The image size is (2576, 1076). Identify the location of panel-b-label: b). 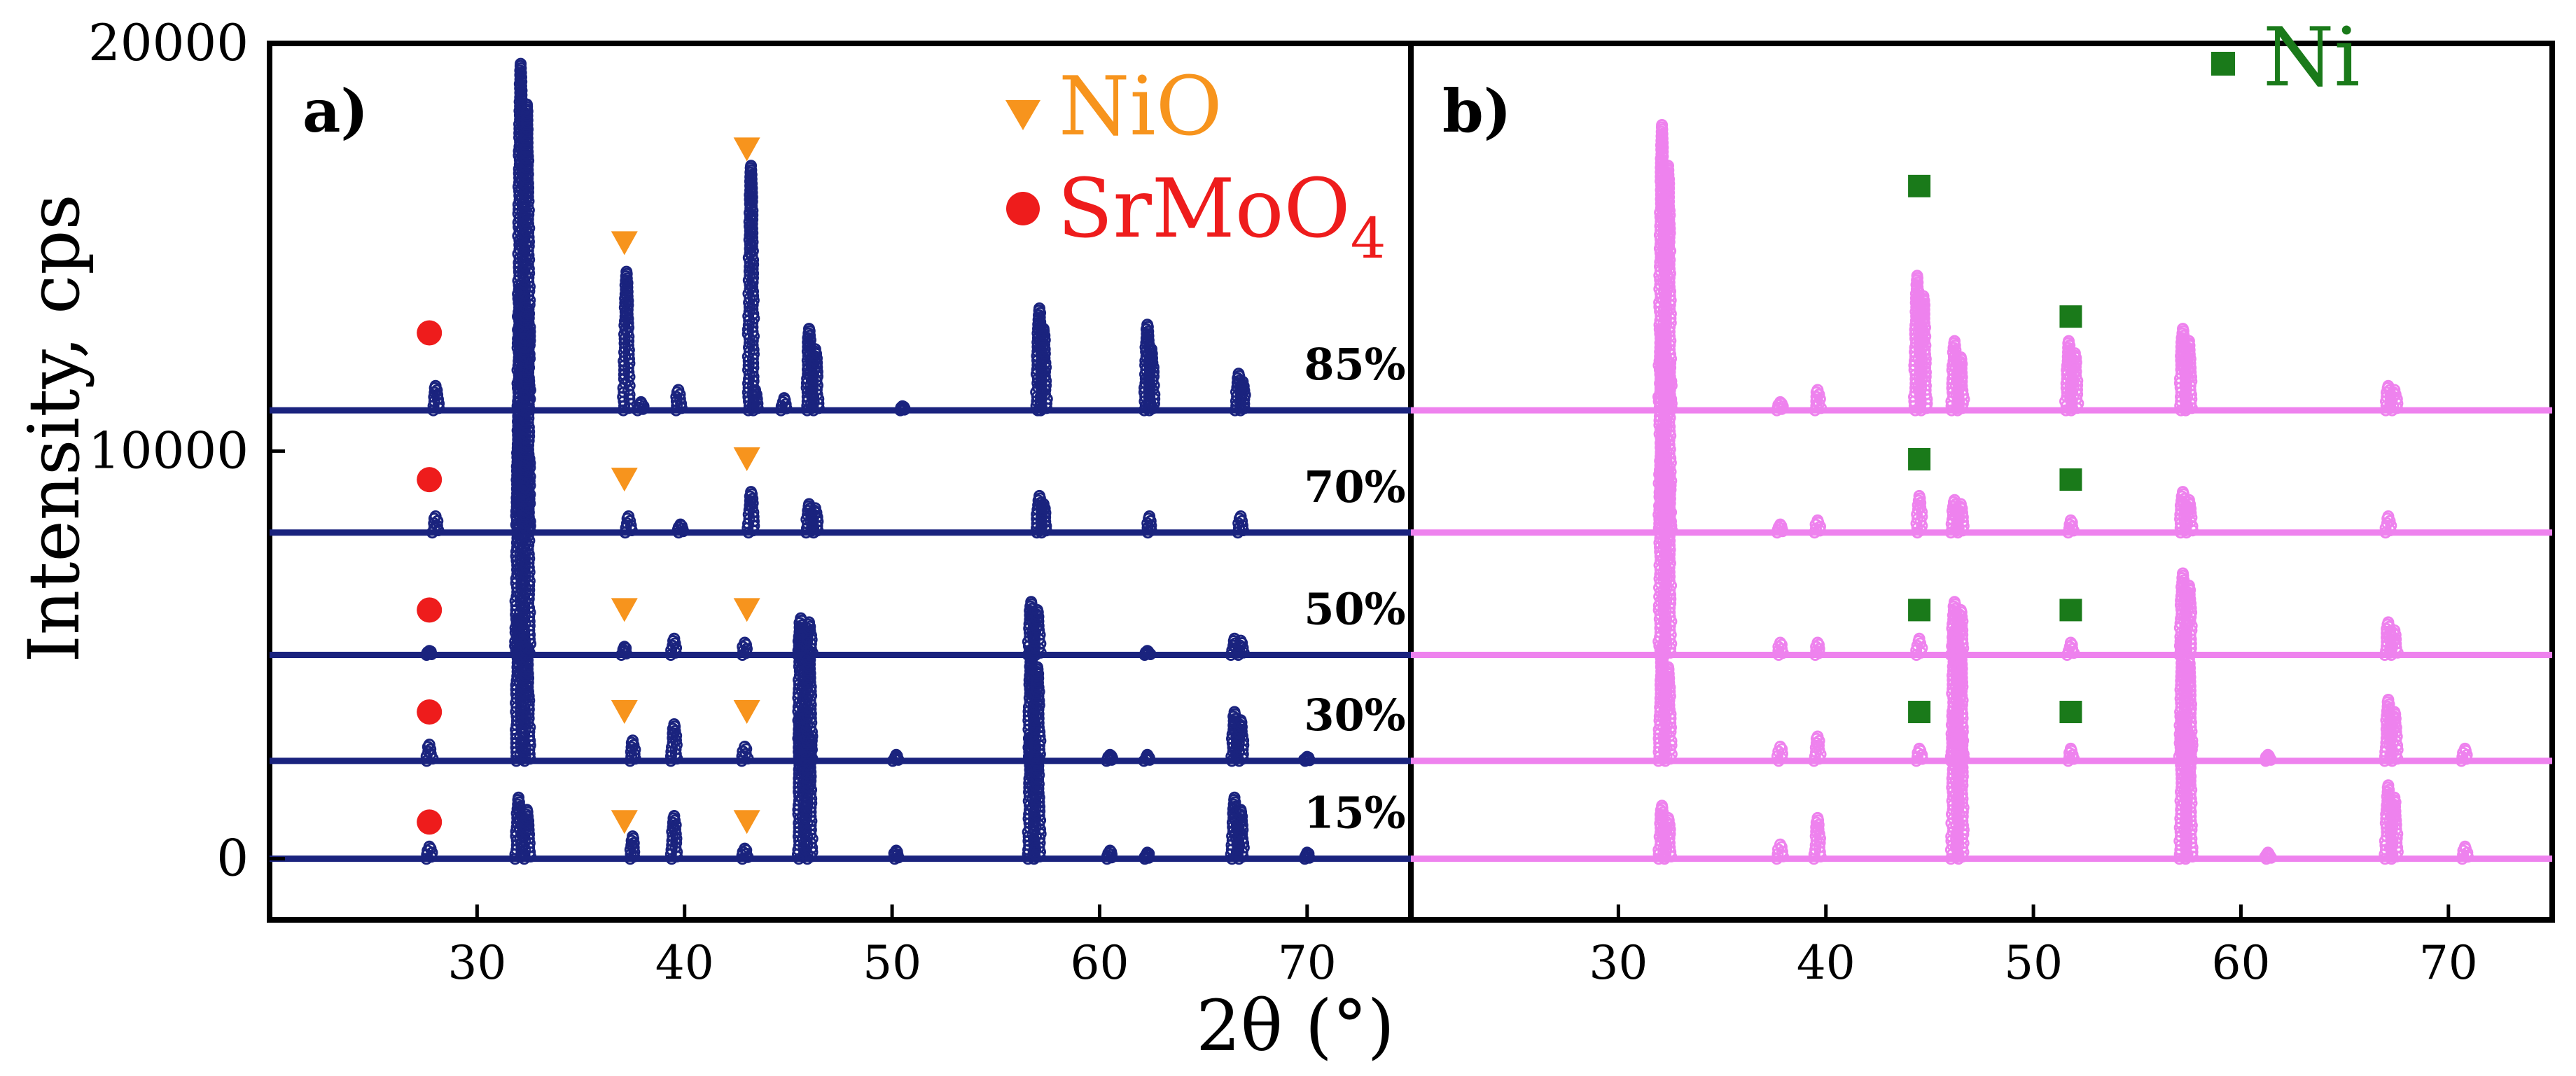
(1476, 111).